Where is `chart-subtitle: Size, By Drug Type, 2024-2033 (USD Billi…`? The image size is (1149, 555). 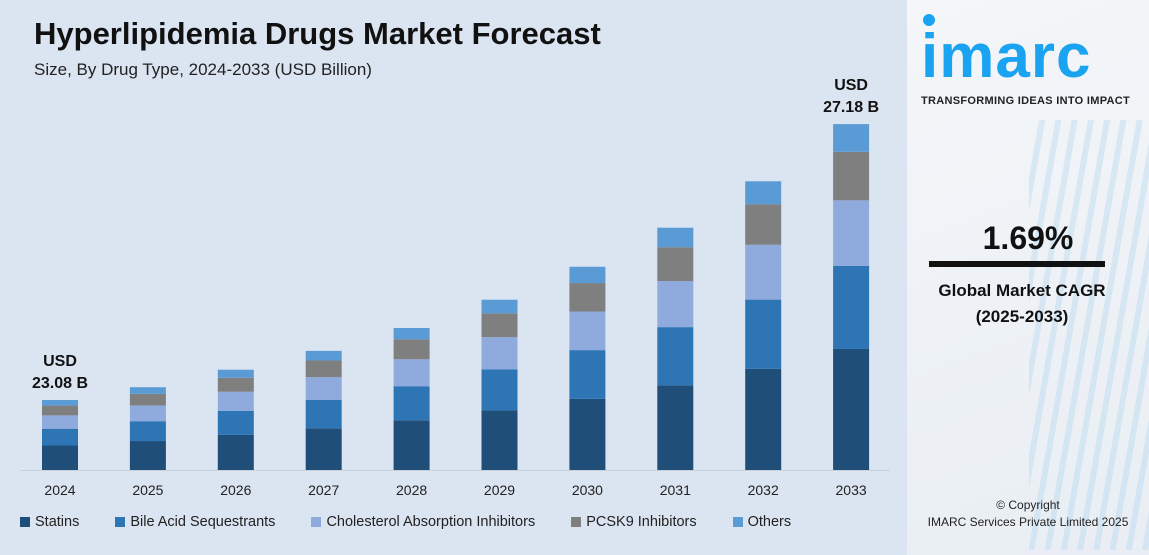
chart-subtitle: Size, By Drug Type, 2024-2033 (USD Billi… is located at coordinates (203, 69).